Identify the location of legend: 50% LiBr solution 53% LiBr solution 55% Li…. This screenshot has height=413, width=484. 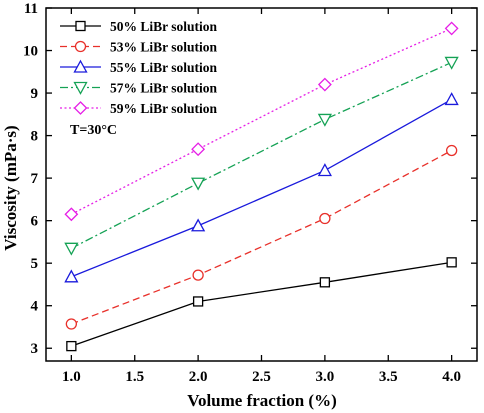
(139, 67).